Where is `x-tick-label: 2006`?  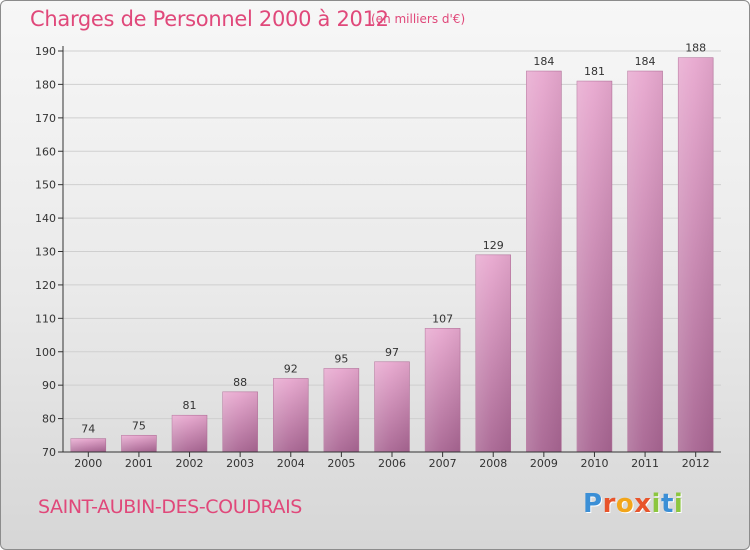
x-tick-label: 2006 is located at coordinates (392, 463).